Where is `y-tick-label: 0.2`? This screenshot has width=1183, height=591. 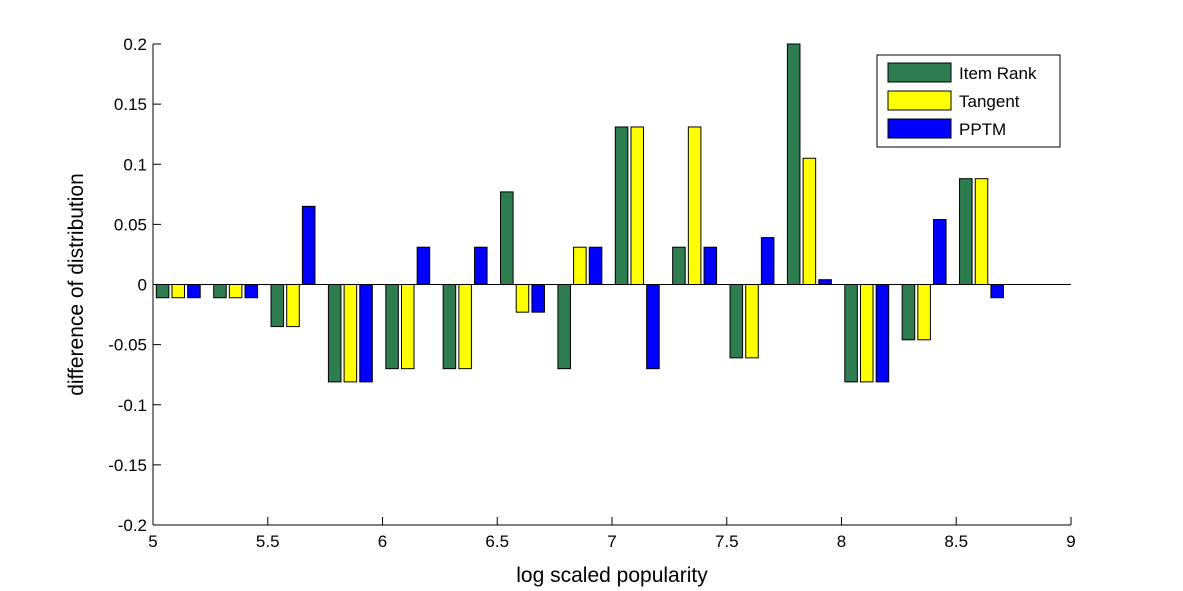 y-tick-label: 0.2 is located at coordinates (135, 44).